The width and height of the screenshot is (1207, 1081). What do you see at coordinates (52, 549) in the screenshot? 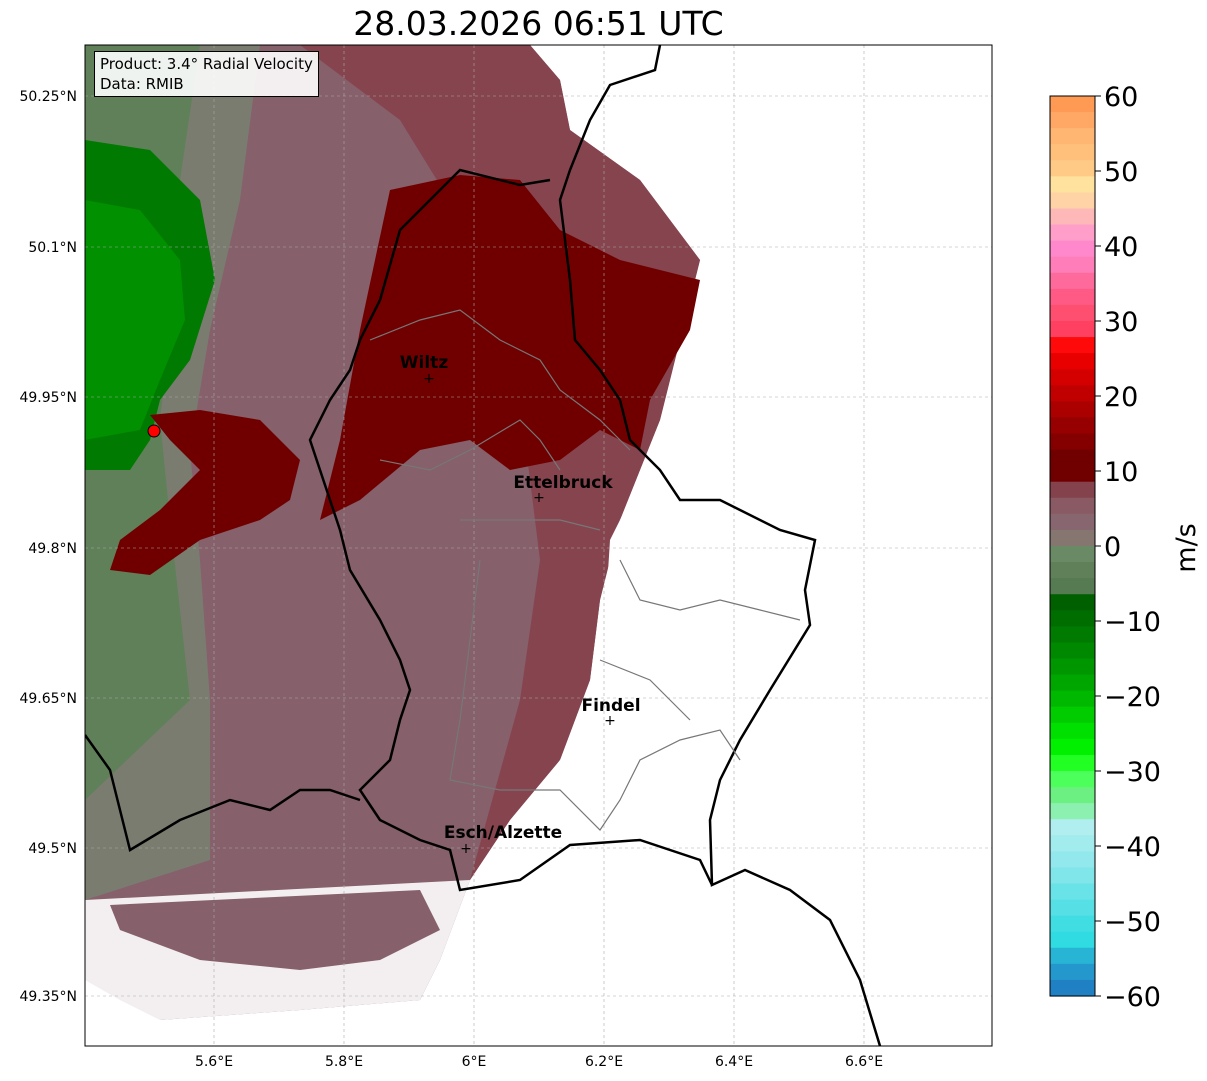
I see `lat-tick: 49.8°N` at bounding box center [52, 549].